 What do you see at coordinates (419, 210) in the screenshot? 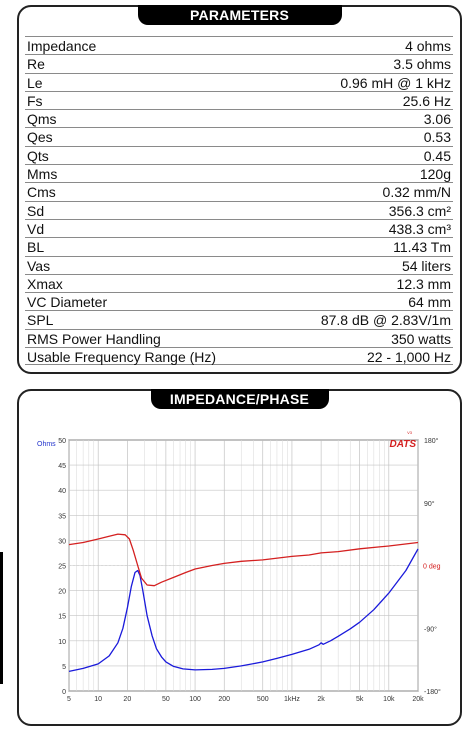
I see `parameter-value: 356.3 cm²` at bounding box center [419, 210].